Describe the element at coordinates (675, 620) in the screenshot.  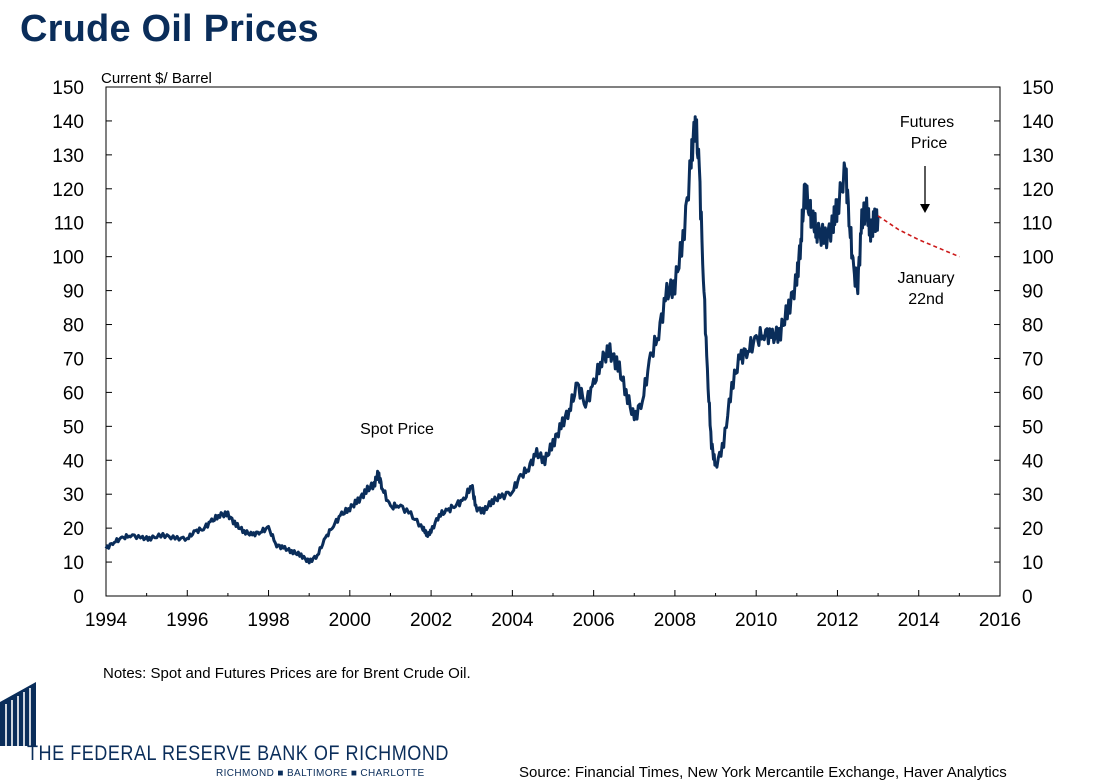
I see `x-tick-label: 2008` at that location.